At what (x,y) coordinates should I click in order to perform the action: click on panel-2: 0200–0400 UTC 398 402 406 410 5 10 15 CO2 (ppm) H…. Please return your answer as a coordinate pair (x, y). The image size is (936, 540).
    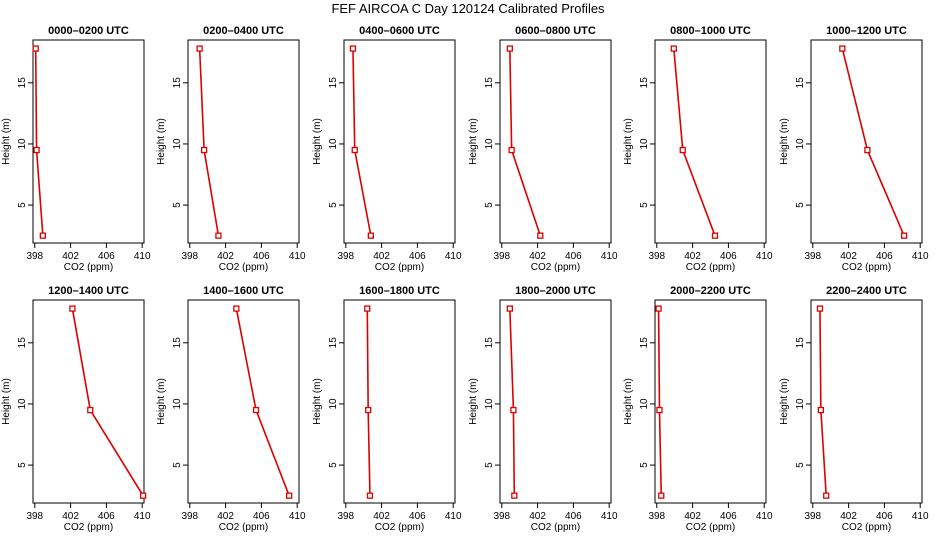
    Looking at the image, I should click on (231, 149).